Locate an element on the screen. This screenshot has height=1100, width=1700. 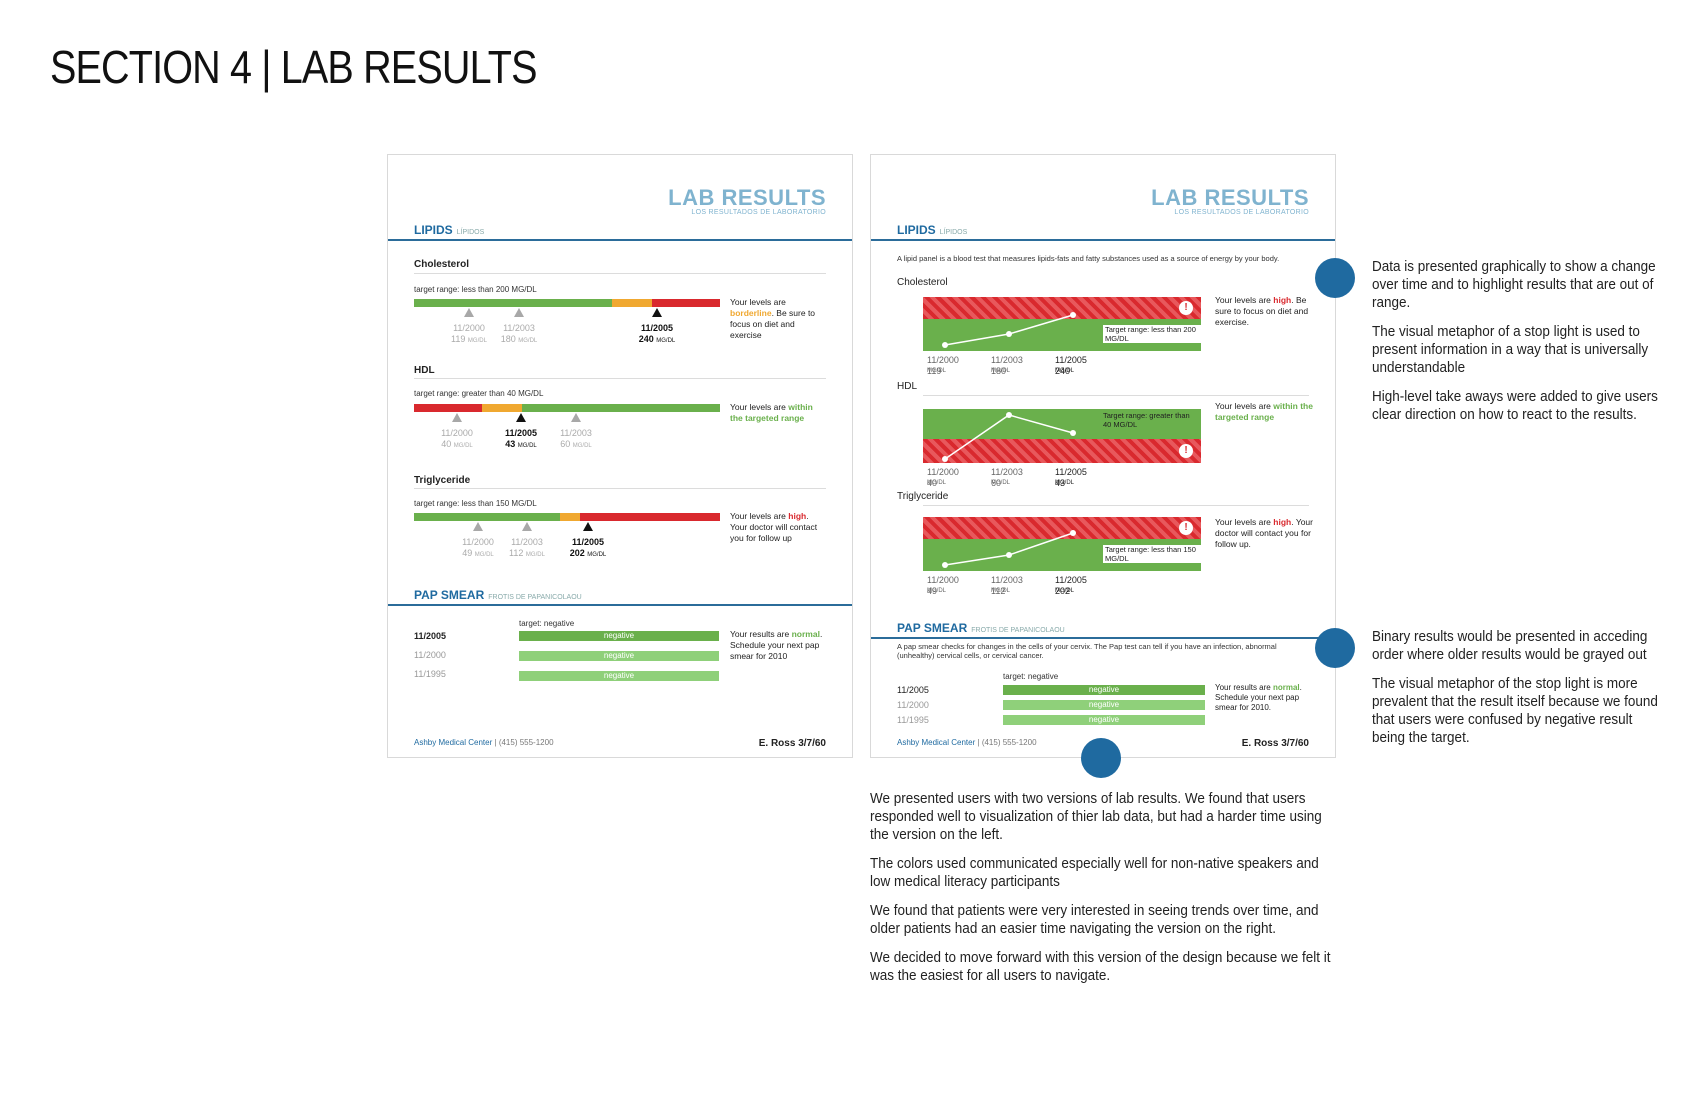
target-range-label: Target range: less than 150 MG/DL is located at coordinates (1153, 554).